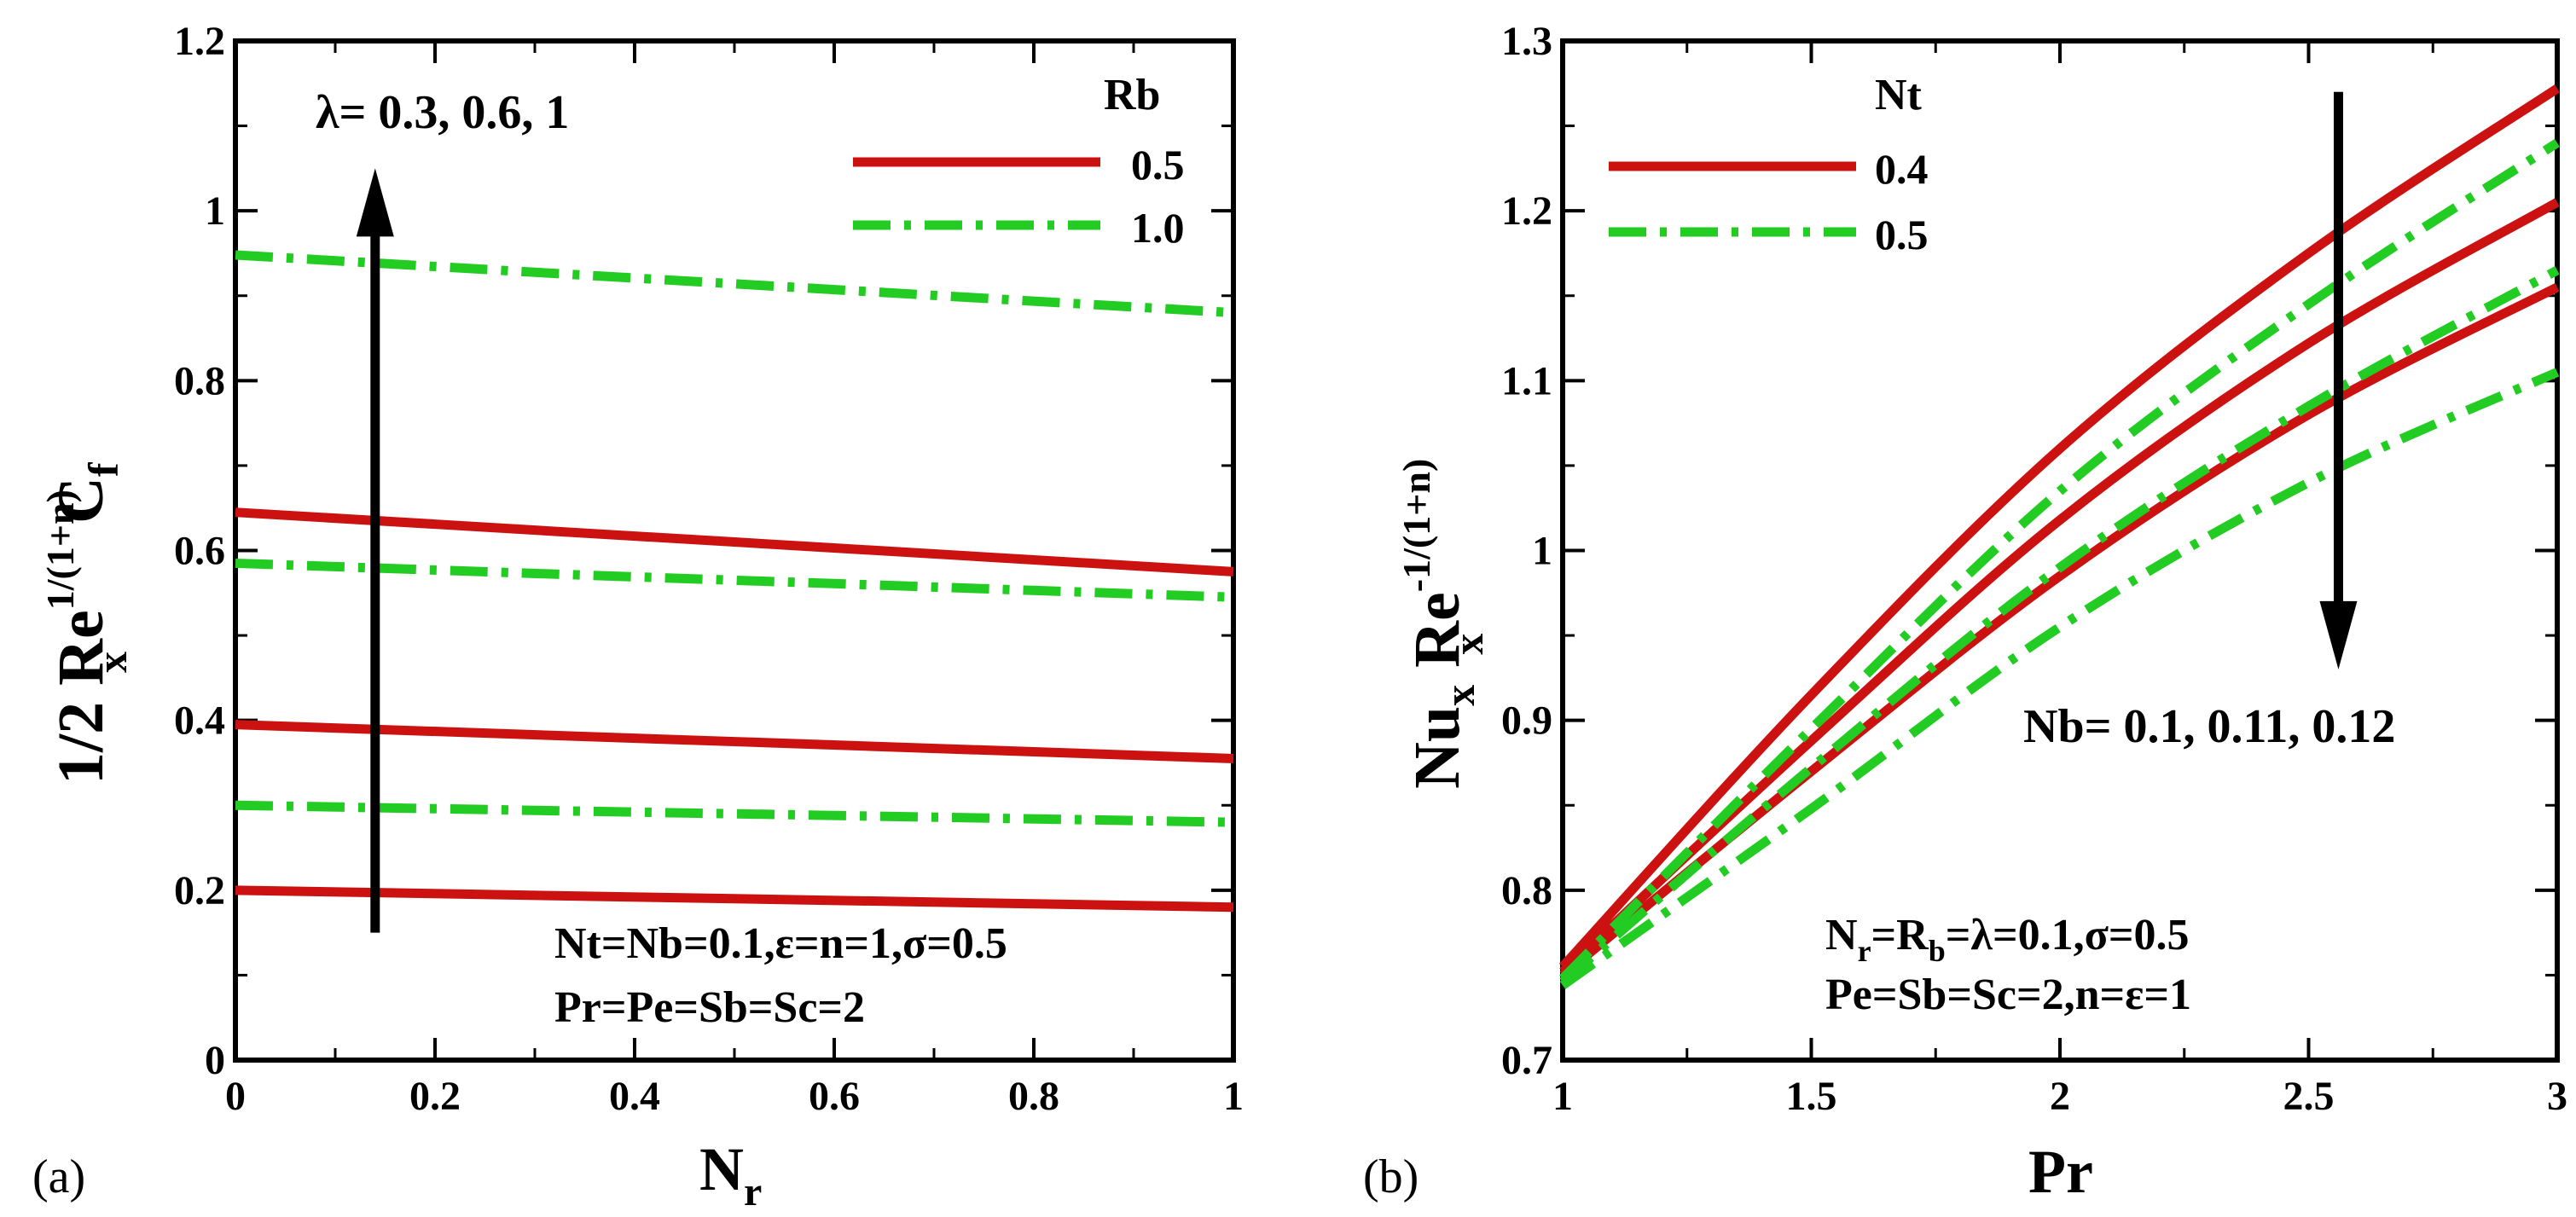 This screenshot has height=1217, width=2576. What do you see at coordinates (2557, 1096) in the screenshot?
I see `x-tick-label: 3` at bounding box center [2557, 1096].